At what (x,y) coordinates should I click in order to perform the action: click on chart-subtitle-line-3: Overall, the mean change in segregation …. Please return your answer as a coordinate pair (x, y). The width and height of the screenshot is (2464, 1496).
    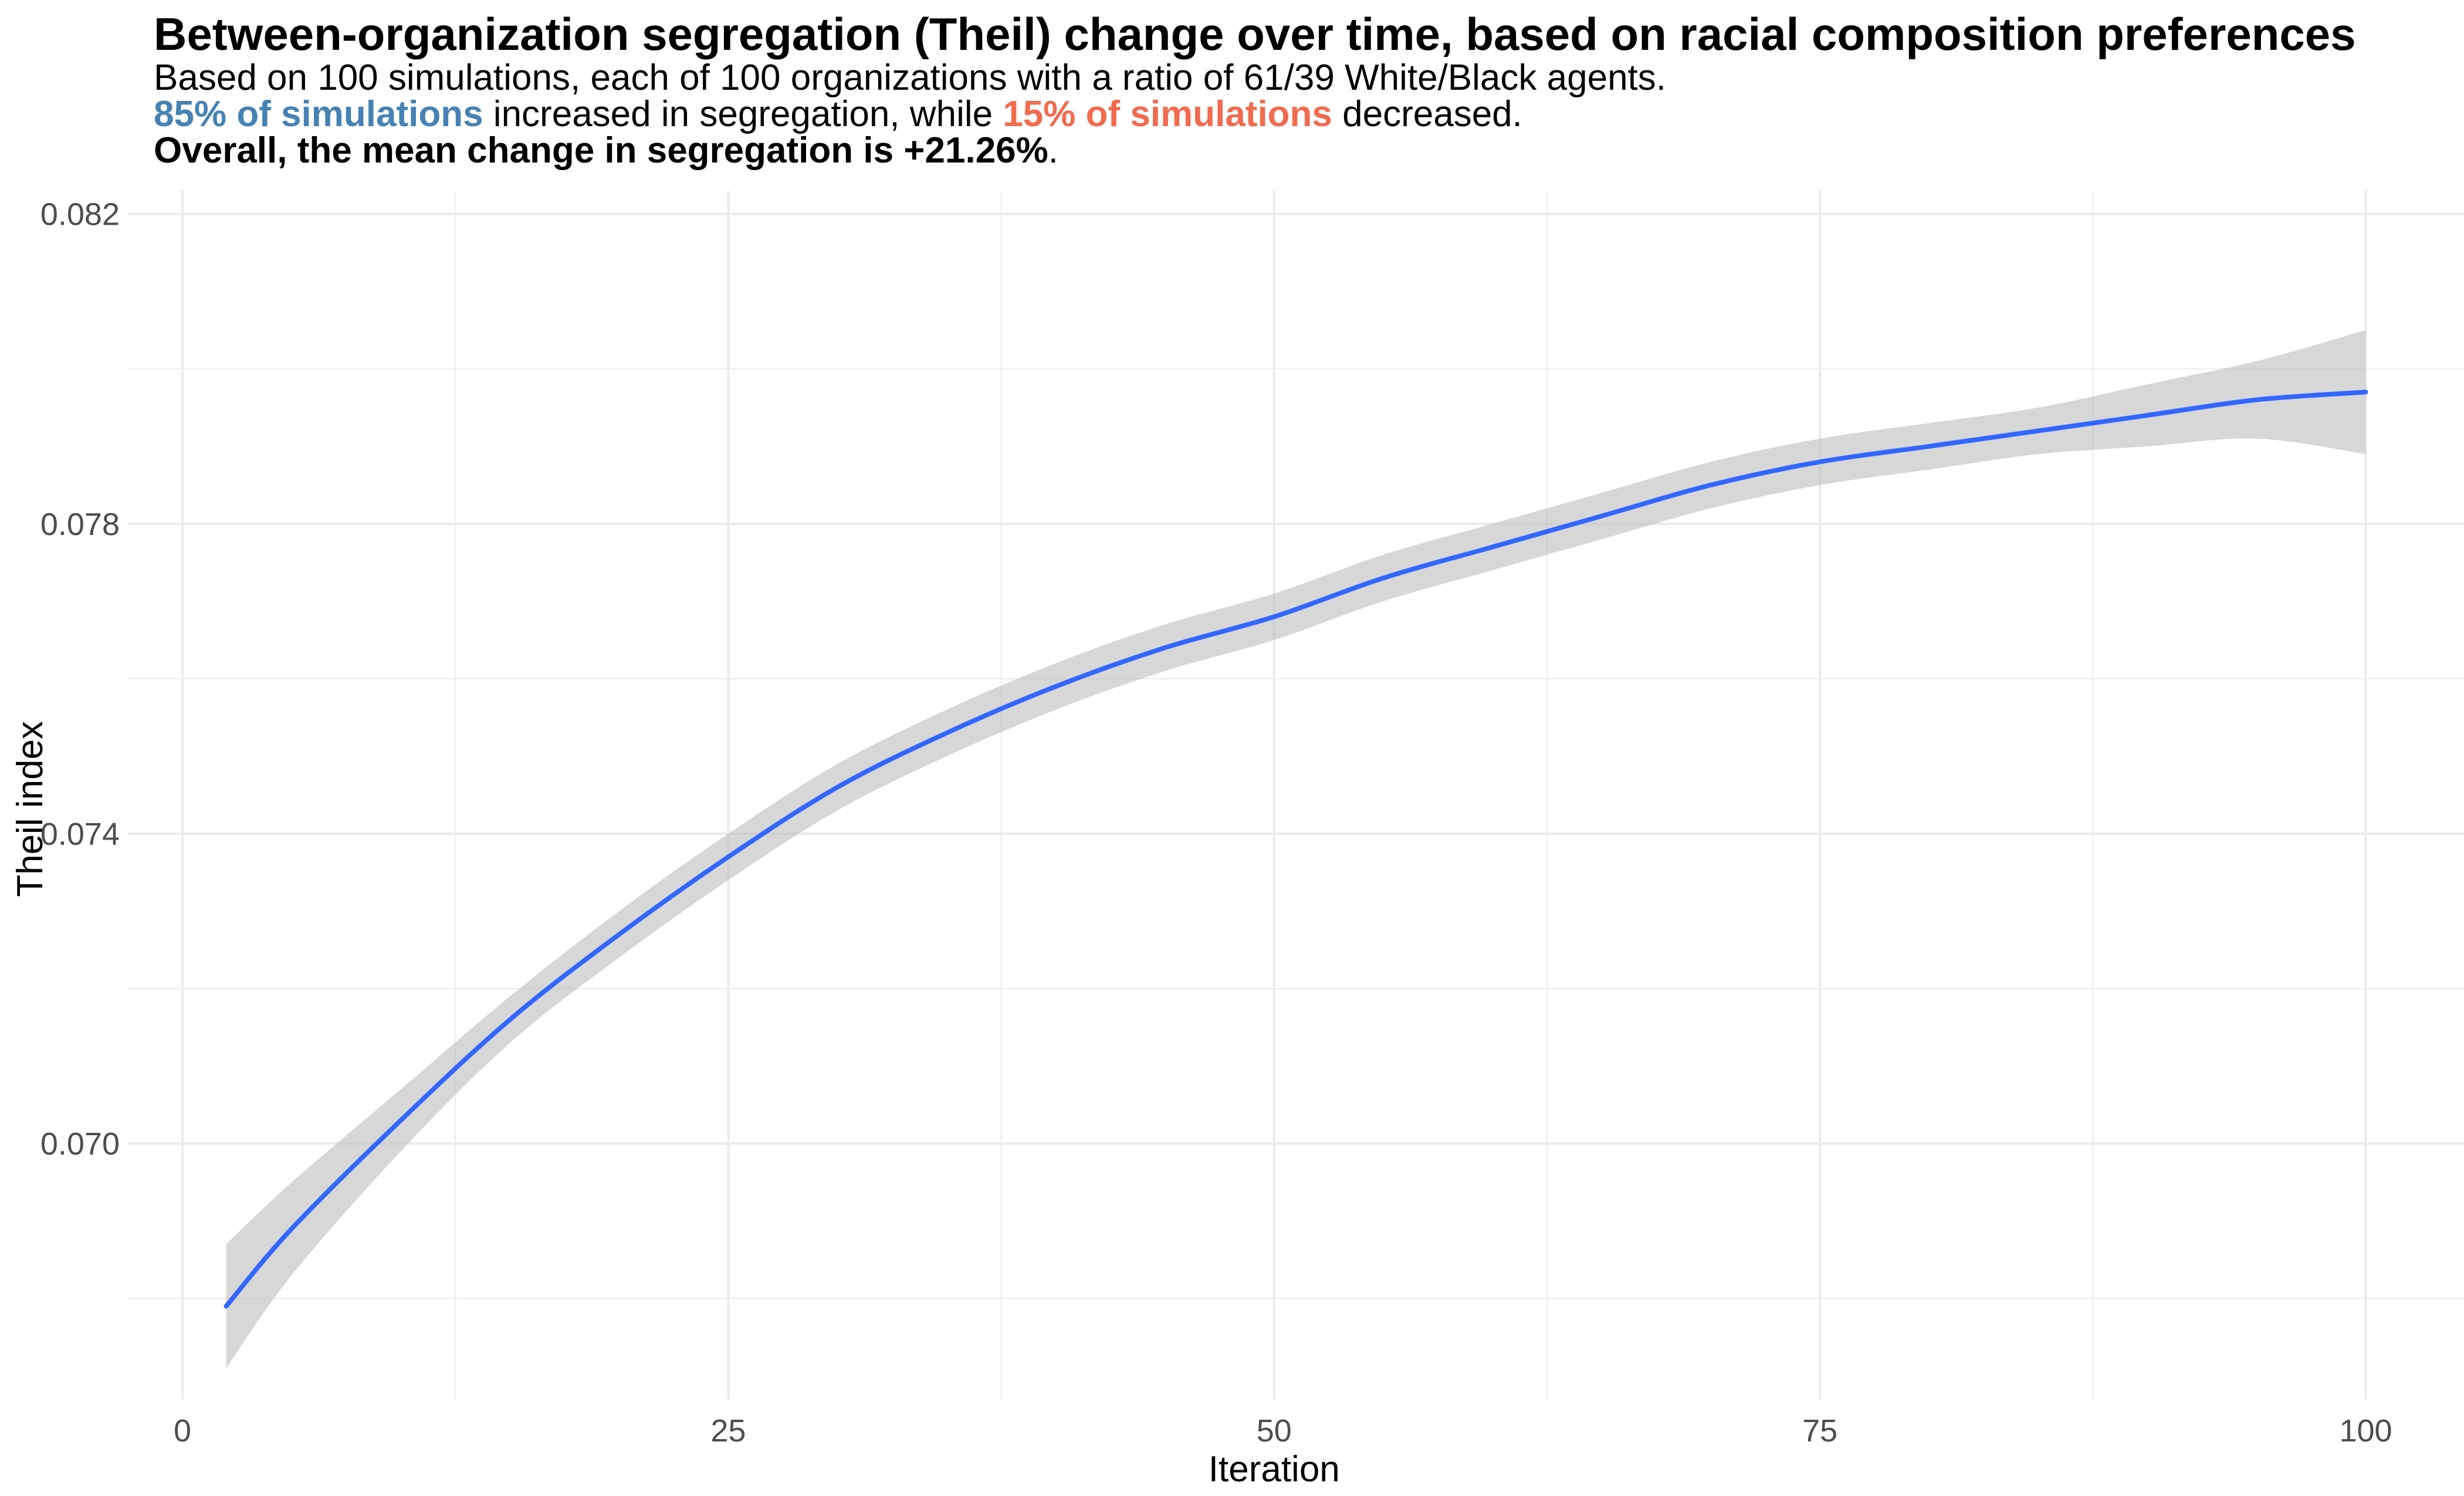
    Looking at the image, I should click on (1298, 151).